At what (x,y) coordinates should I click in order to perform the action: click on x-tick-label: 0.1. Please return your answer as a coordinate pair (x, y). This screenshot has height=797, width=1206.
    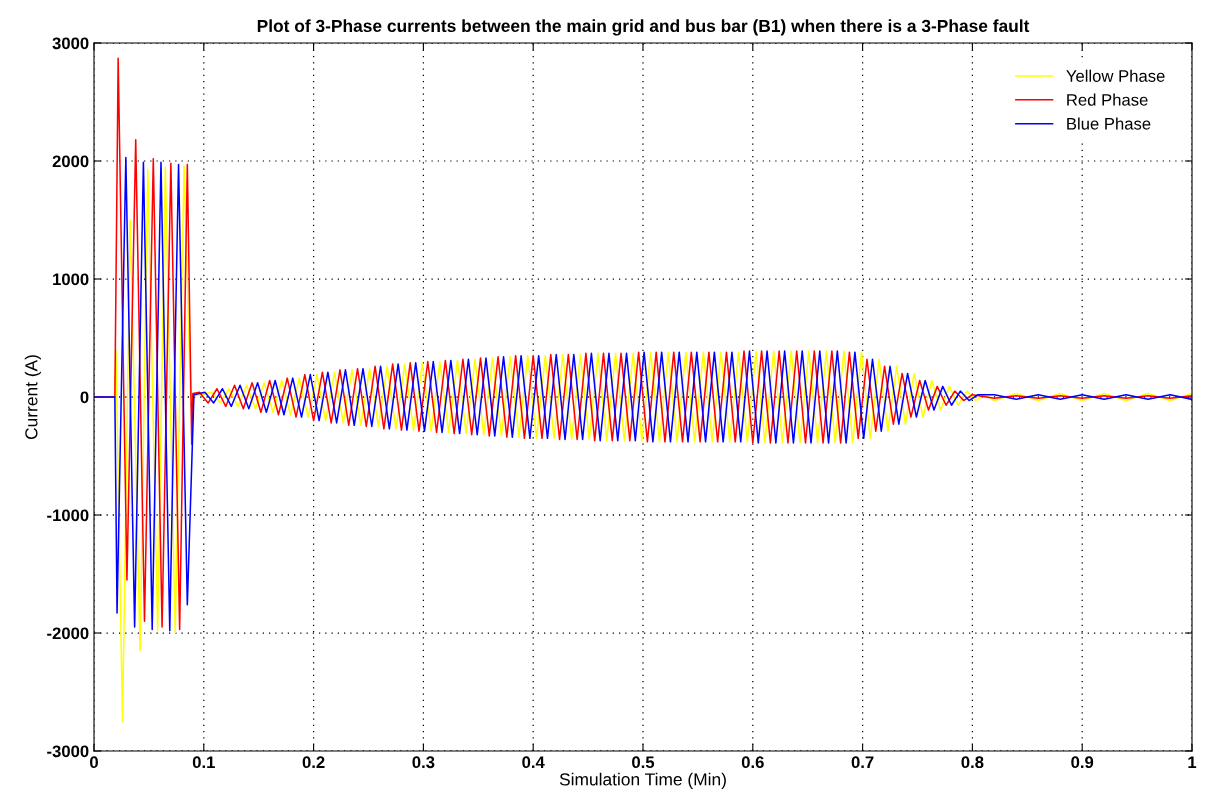
    Looking at the image, I should click on (203, 762).